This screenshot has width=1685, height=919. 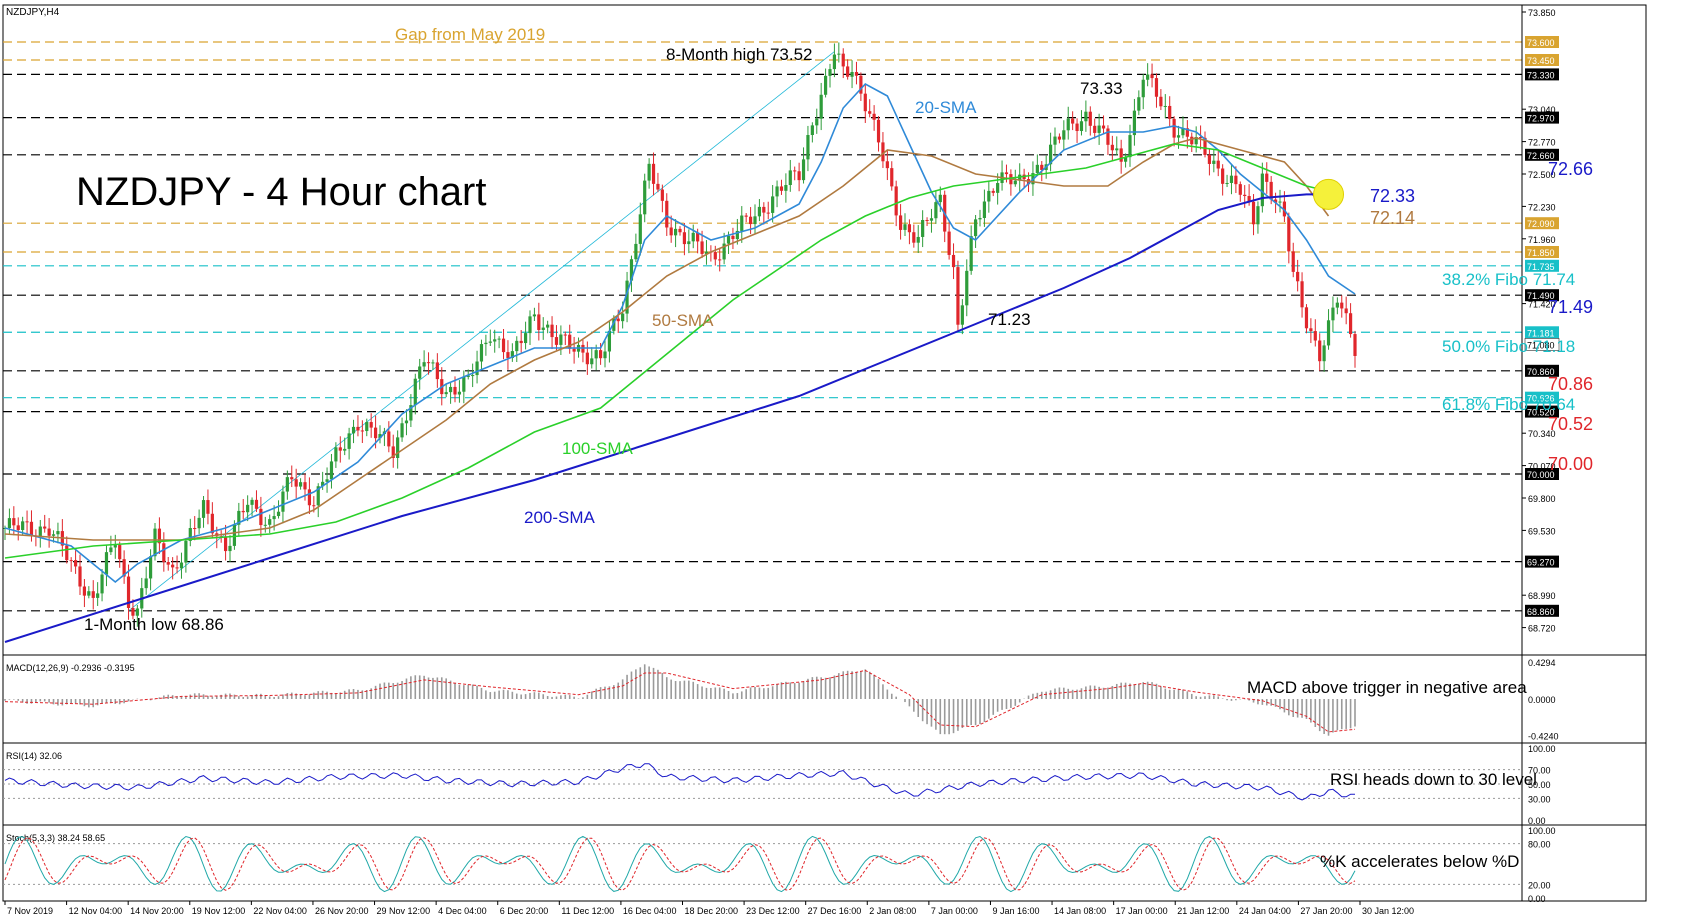 I want to click on x-tick-label: 11 Dec 12:00, so click(x=587, y=911).